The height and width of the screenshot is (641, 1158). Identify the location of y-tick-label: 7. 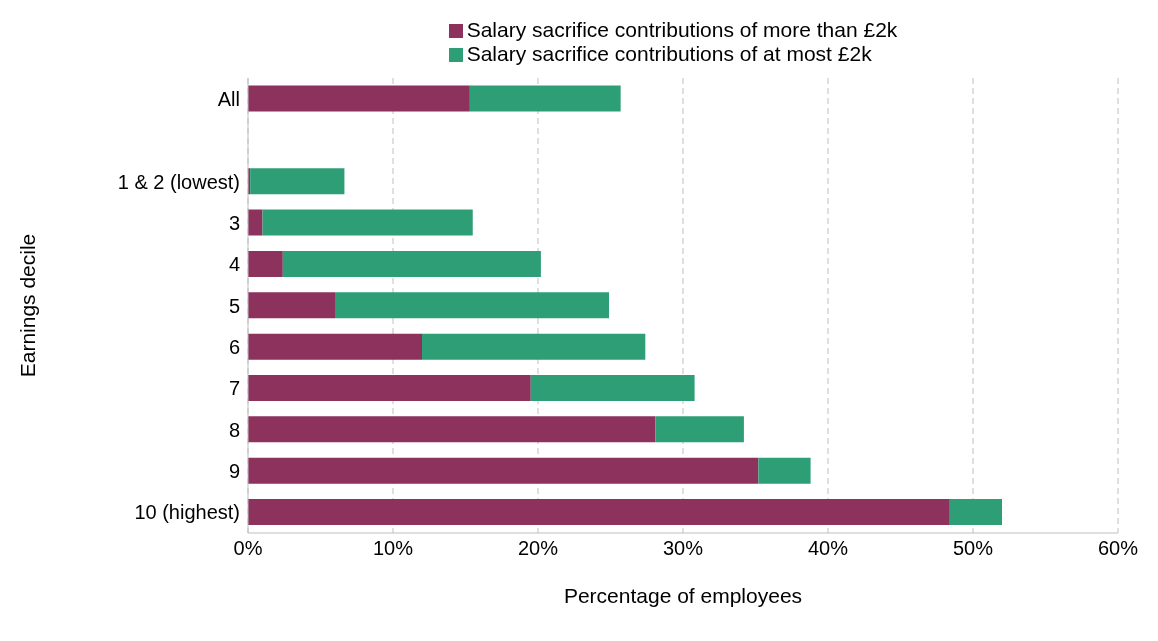
(234, 388).